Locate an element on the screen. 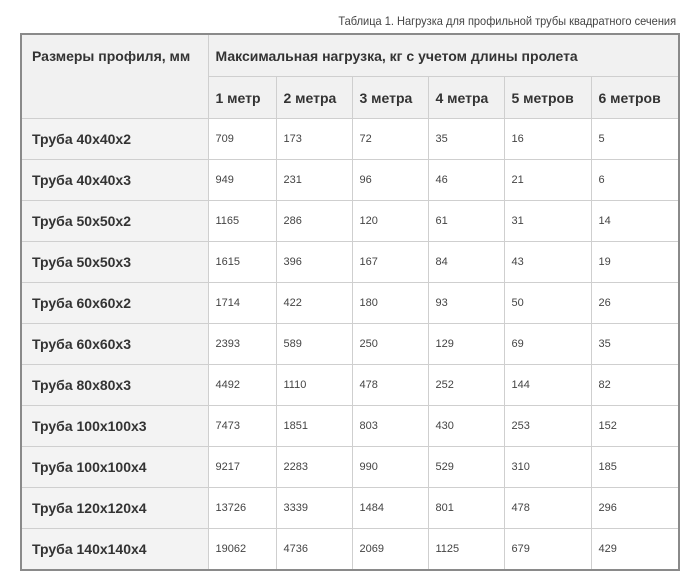 The width and height of the screenshot is (696, 581). load-value-cell: 803 is located at coordinates (390, 426).